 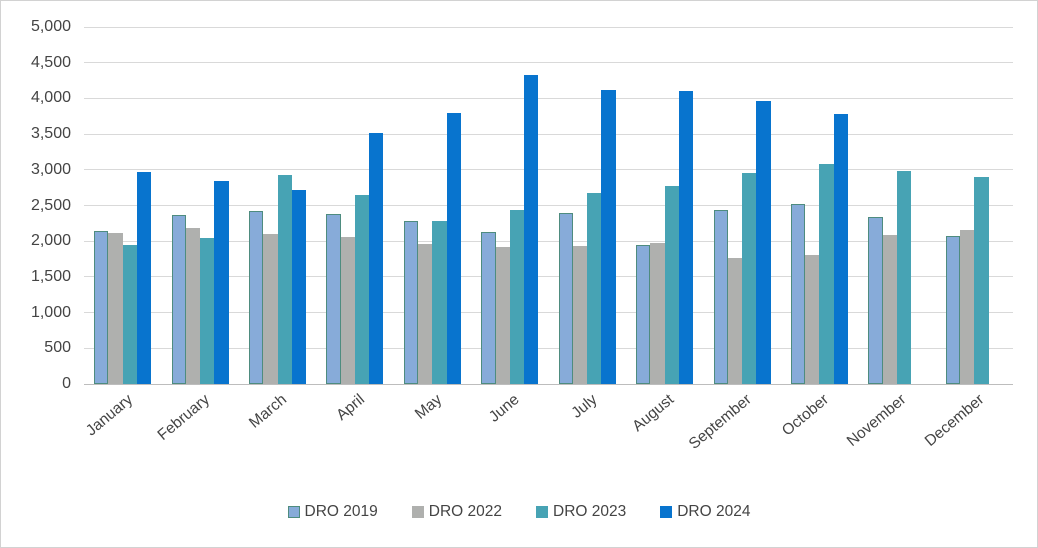 What do you see at coordinates (580, 315) in the screenshot?
I see `bar-dro-2022-july` at bounding box center [580, 315].